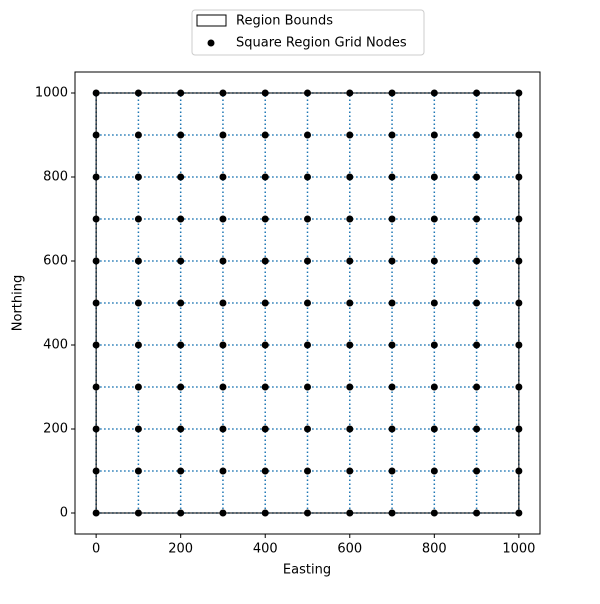  Describe the element at coordinates (64, 513) in the screenshot. I see `y-tick-label: 0` at that location.